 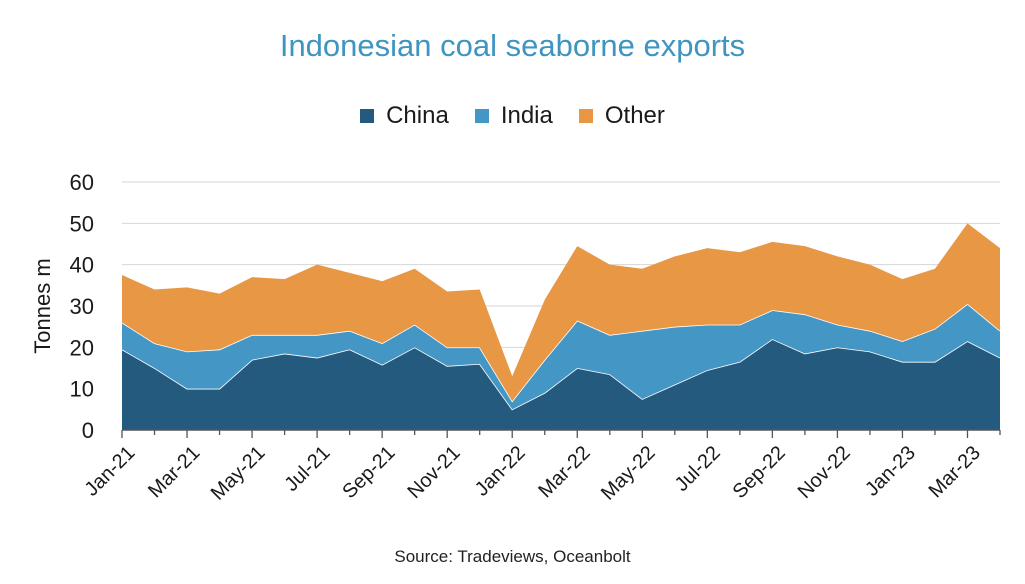 I want to click on y-tick-label: 20, so click(x=82, y=347).